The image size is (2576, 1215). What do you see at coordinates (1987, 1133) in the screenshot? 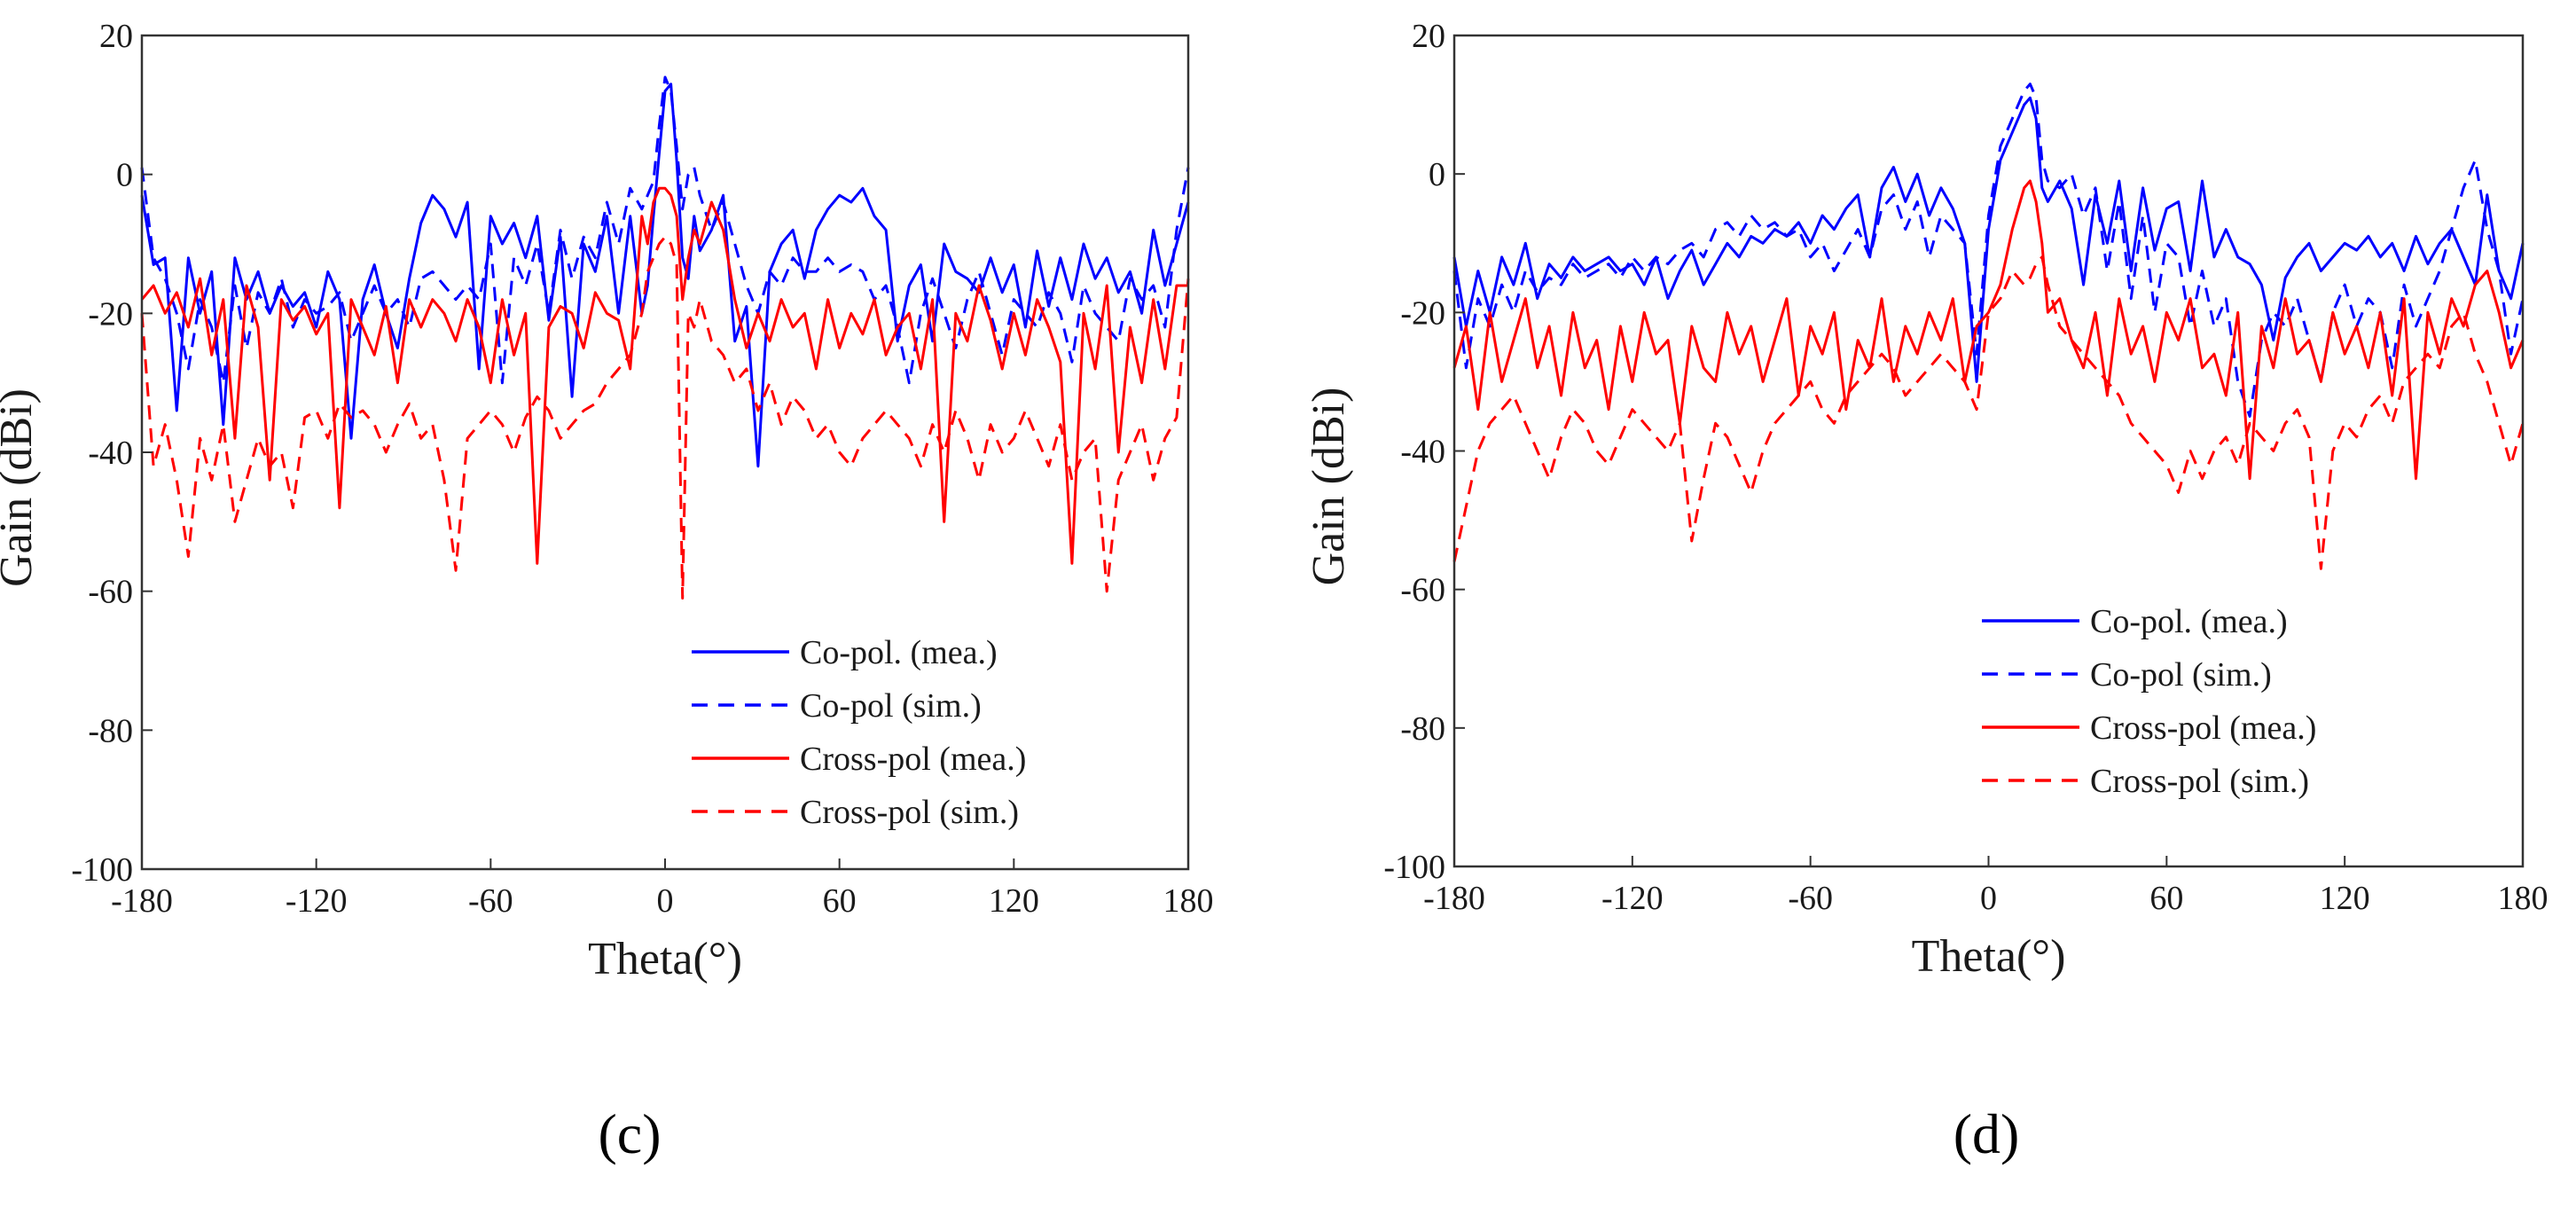
I see `panel-caption-d: (d)` at bounding box center [1987, 1133].